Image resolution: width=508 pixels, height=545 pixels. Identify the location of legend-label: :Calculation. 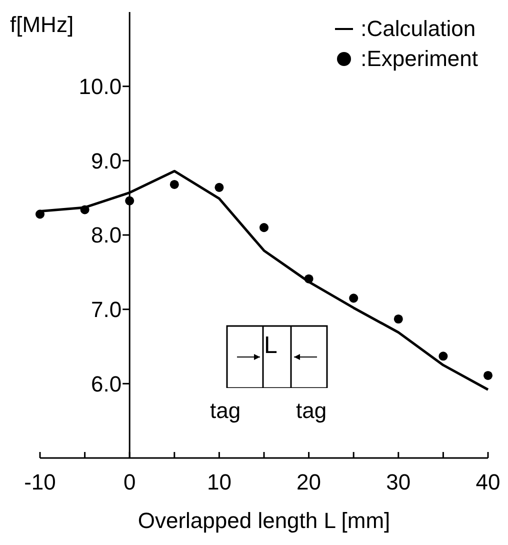
(418, 29).